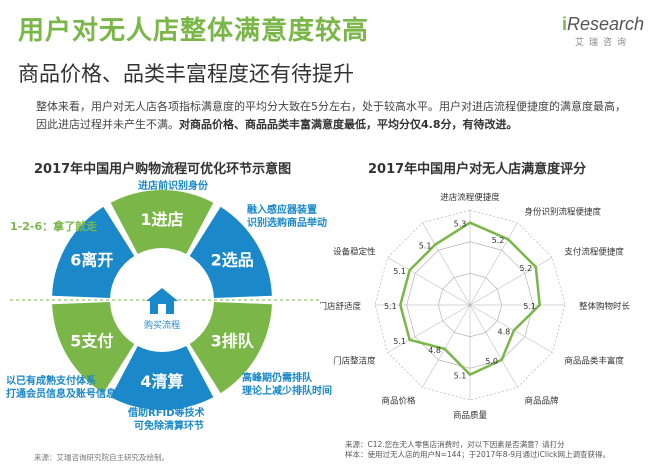 This screenshot has width=660, height=467. I want to click on note-select-2: 识别选购商品举动, so click(287, 223).